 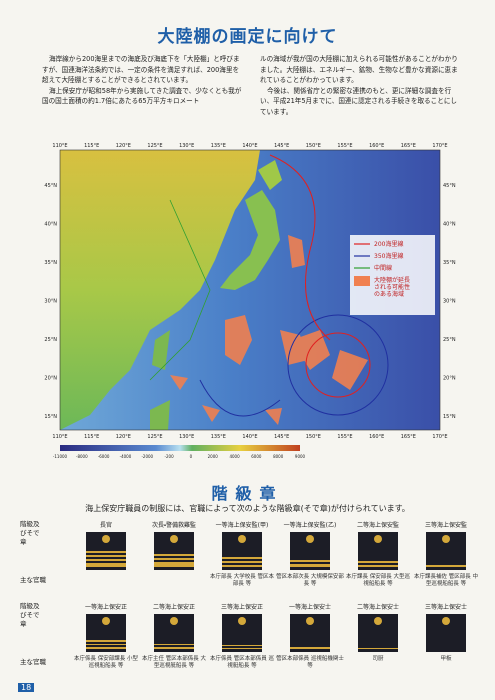 I want to click on rank-name: 長官, so click(x=105, y=525).